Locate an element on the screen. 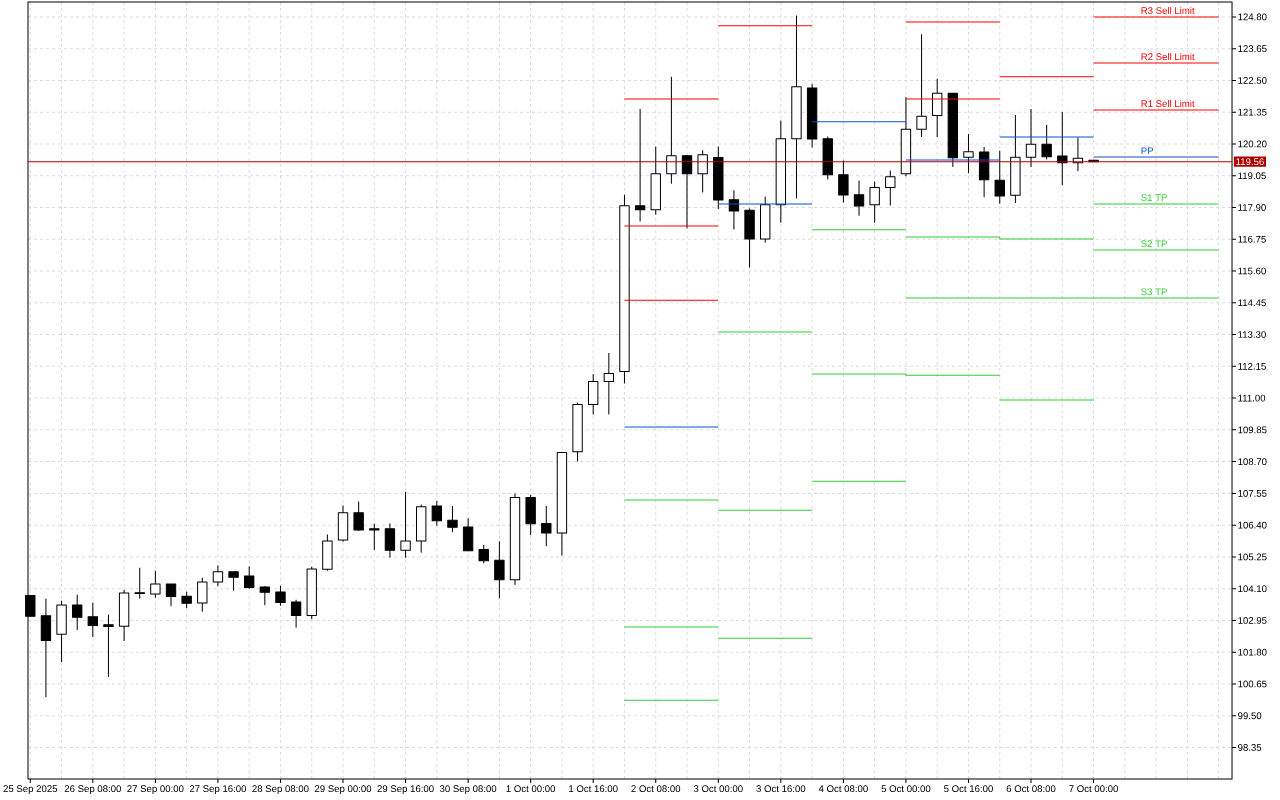 This screenshot has height=800, width=1280. x-tick-label: 25 Sep 2025 is located at coordinates (30, 789).